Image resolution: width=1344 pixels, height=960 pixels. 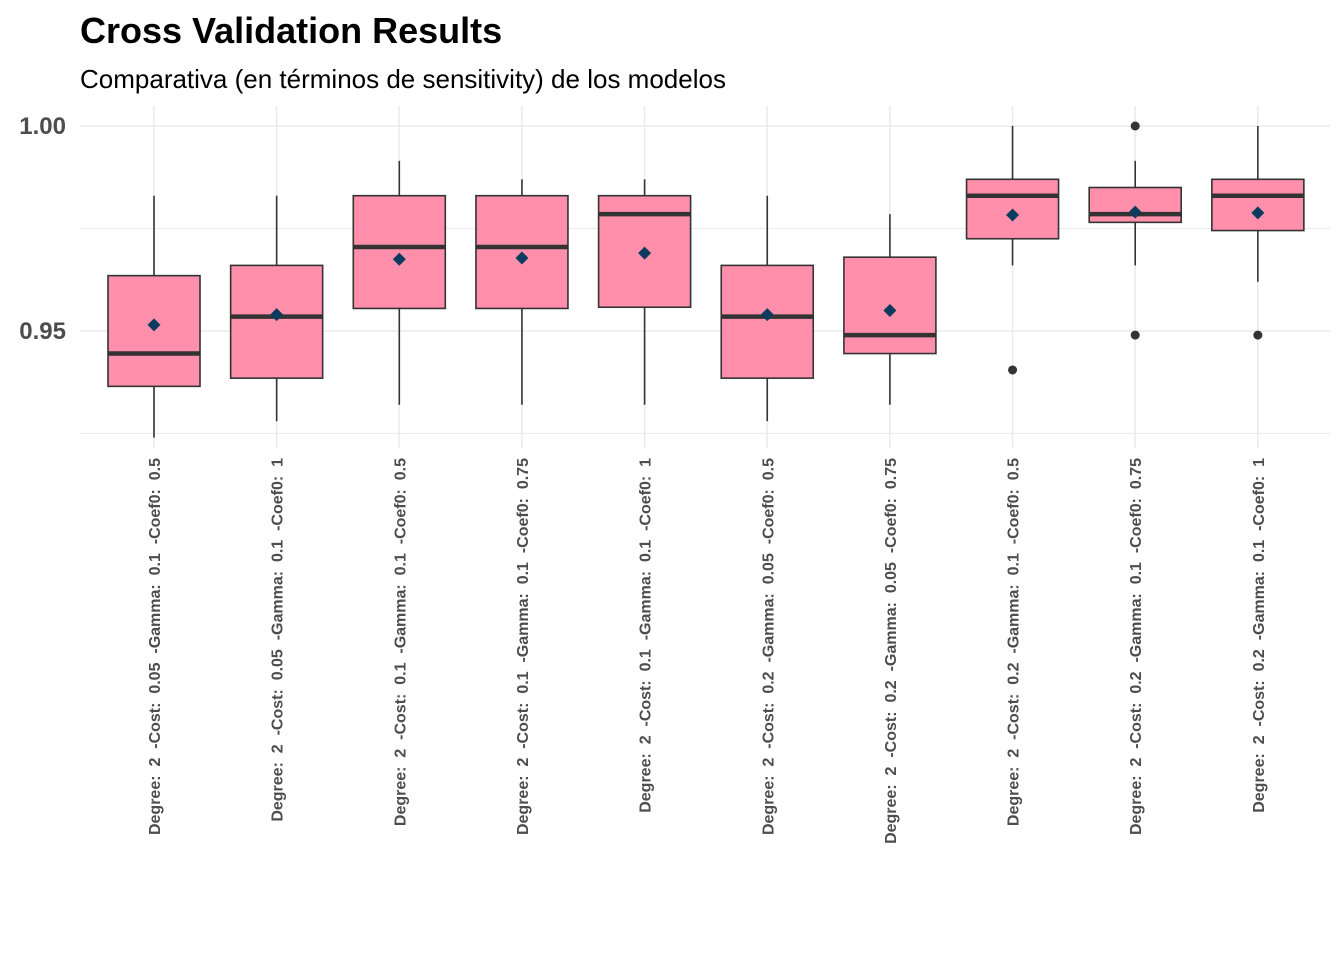 I want to click on y-axis: 0.95 1.00, so click(x=42, y=229).